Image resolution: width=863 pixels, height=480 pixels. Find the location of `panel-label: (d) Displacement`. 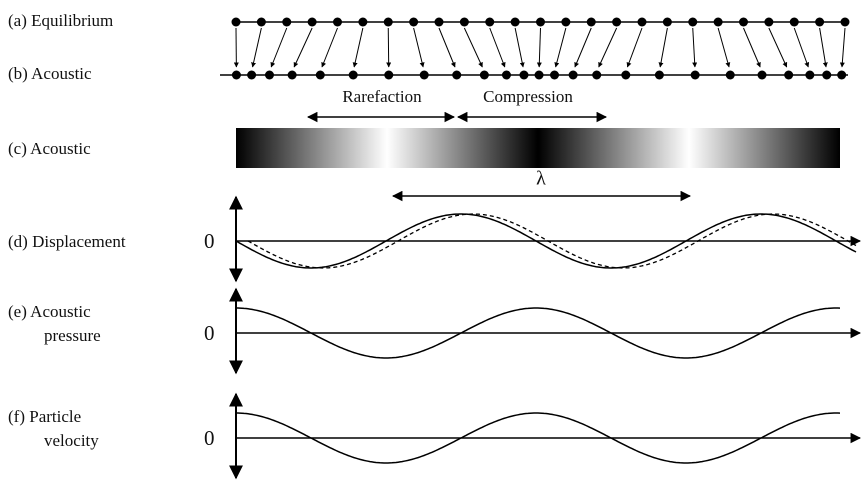

panel-label: (d) Displacement is located at coordinates (67, 241).